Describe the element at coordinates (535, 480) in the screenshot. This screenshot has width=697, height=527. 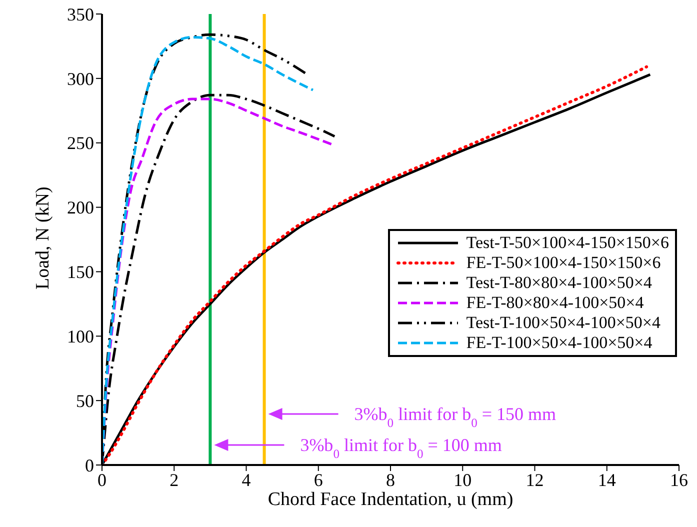
I see `x-tick-label: 12` at that location.